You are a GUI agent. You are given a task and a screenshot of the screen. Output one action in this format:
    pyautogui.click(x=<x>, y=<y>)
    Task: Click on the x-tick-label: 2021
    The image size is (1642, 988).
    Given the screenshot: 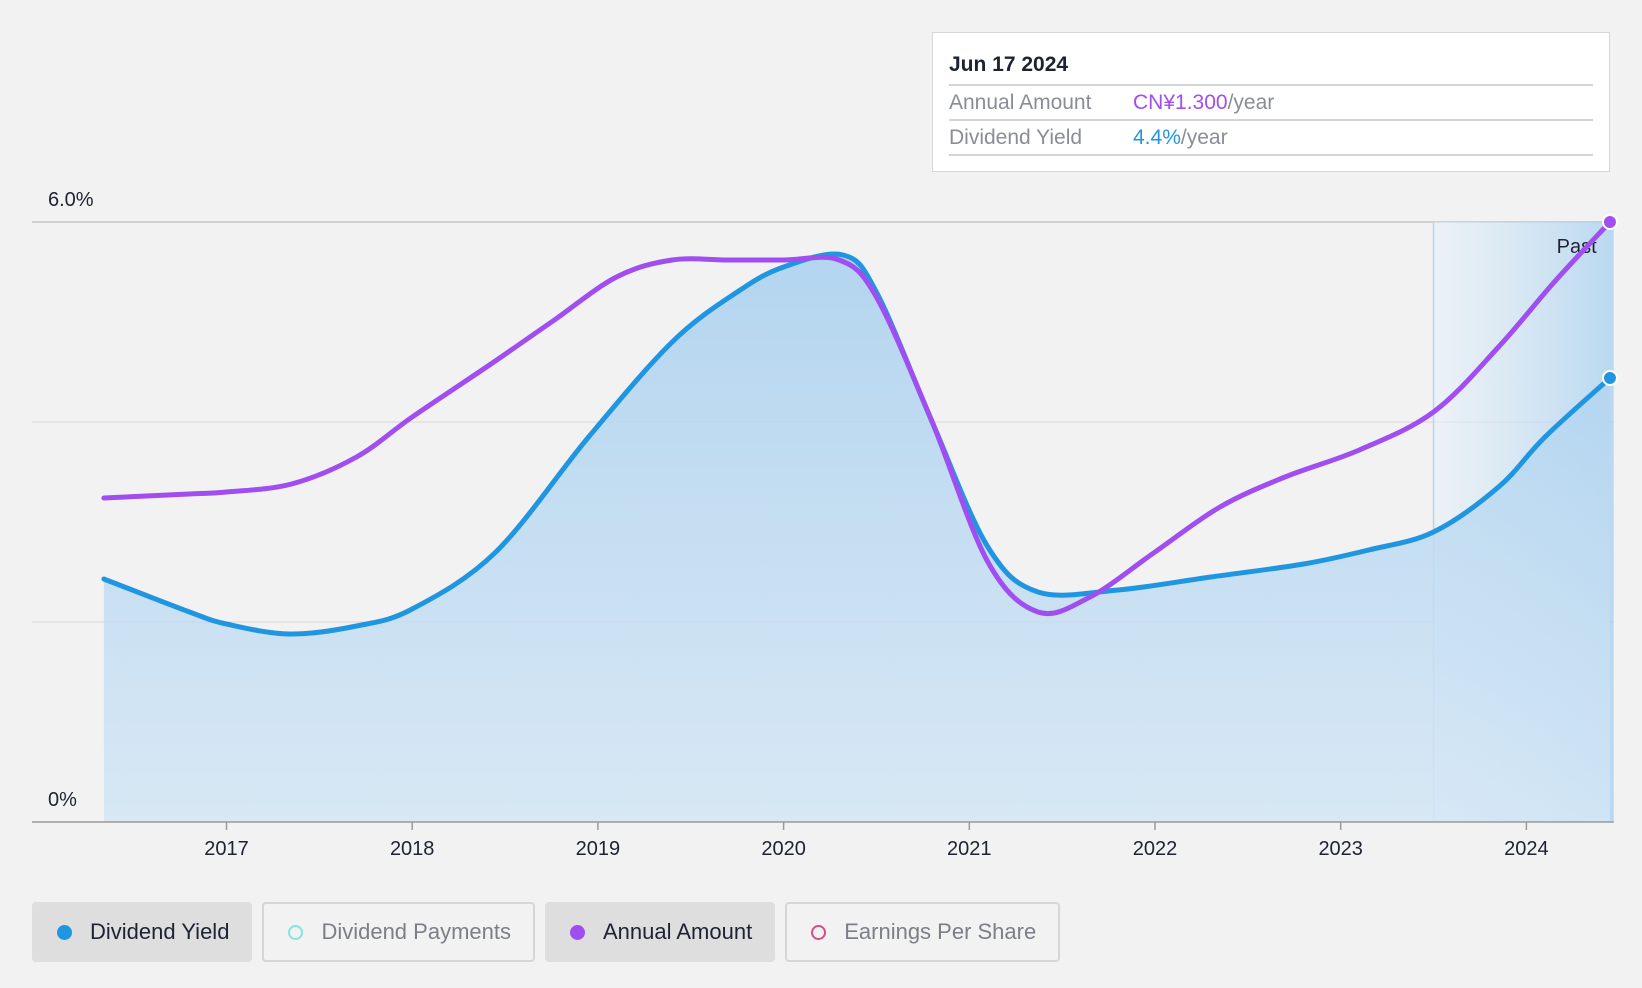 What is the action you would take?
    pyautogui.click(x=969, y=849)
    